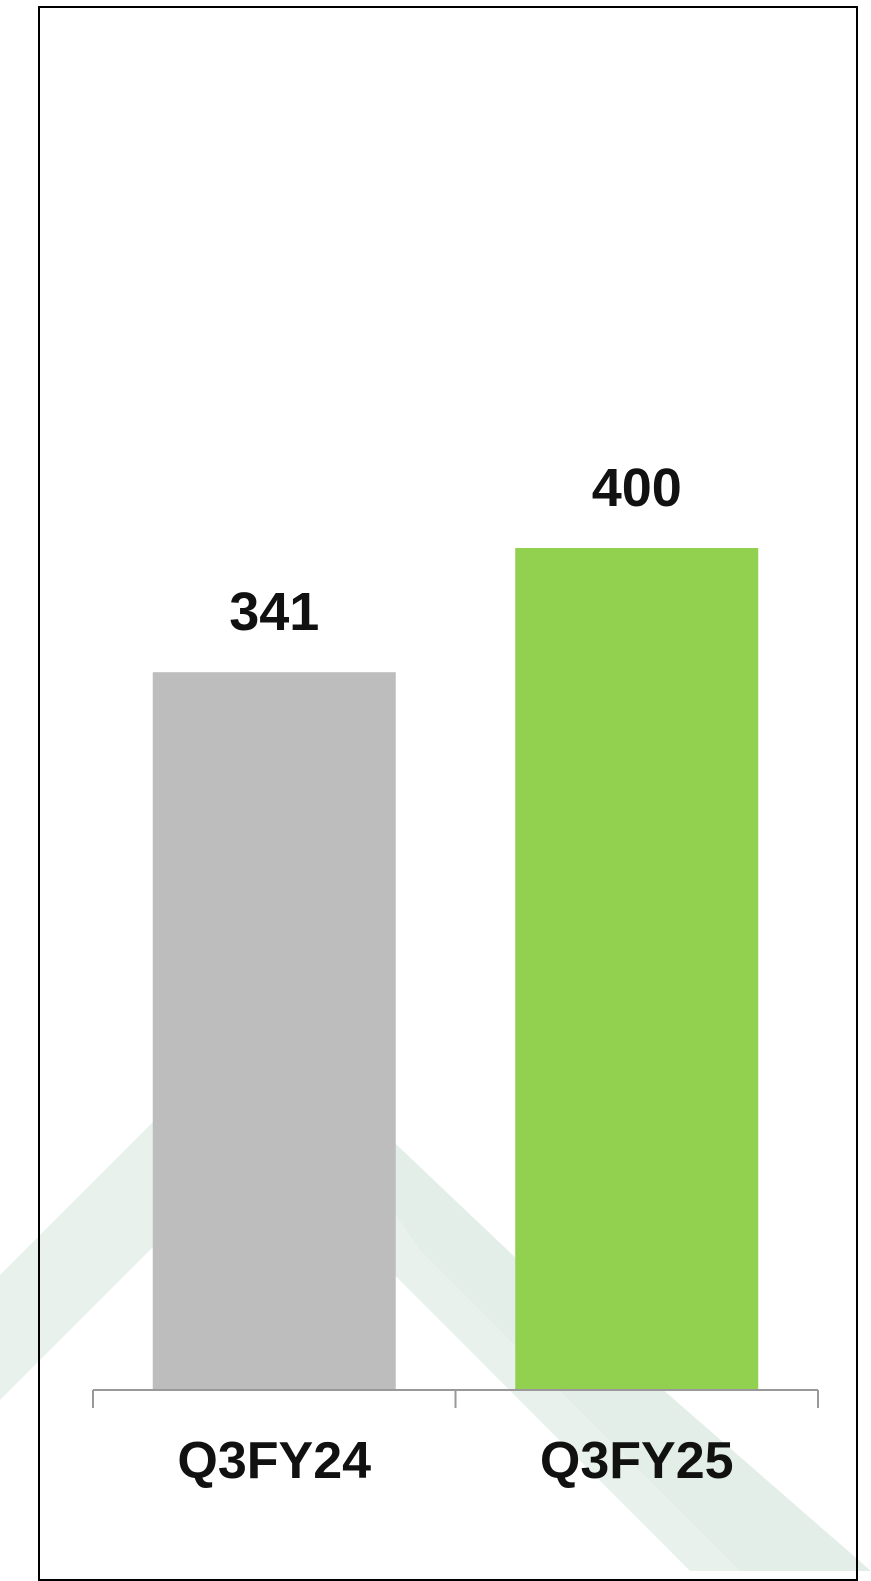  I want to click on bar-q3fy24, so click(274, 1031).